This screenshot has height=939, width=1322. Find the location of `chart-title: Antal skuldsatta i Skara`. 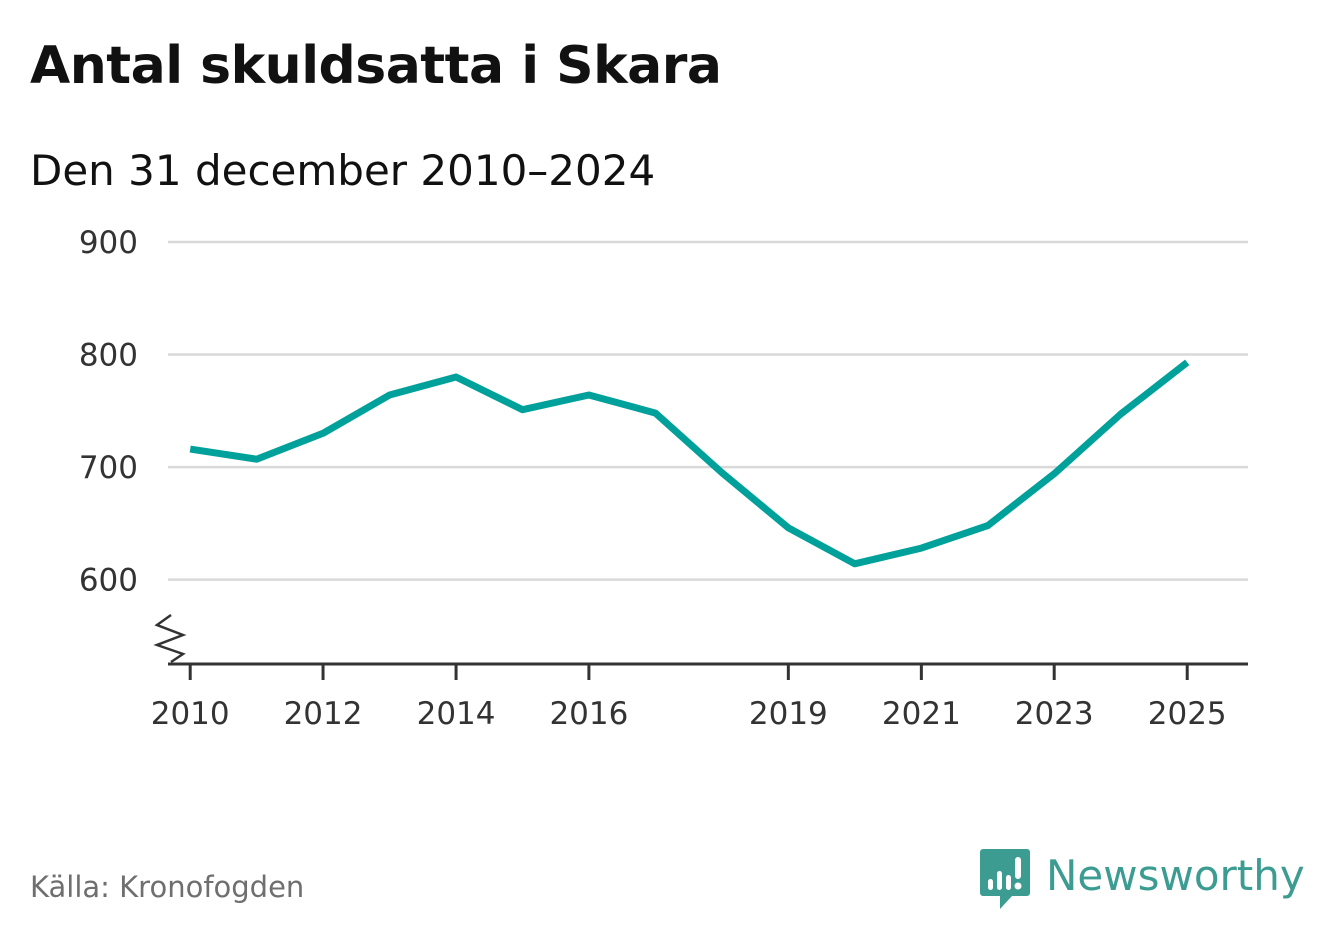

chart-title: Antal skuldsatta i Skara is located at coordinates (376, 66).